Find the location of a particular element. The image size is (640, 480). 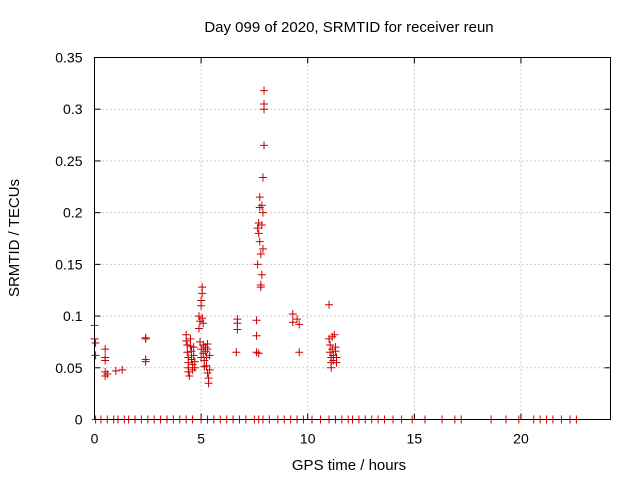

x-tick-label: 15 is located at coordinates (415, 439).